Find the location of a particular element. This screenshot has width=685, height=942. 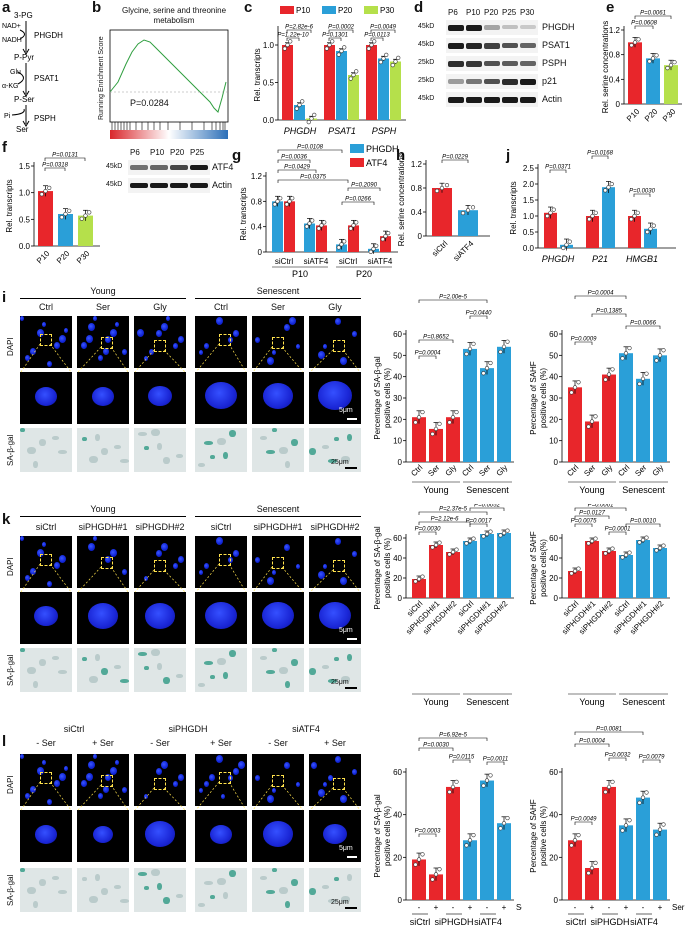

condition-label: Ctrl is located at coordinates (46, 307).